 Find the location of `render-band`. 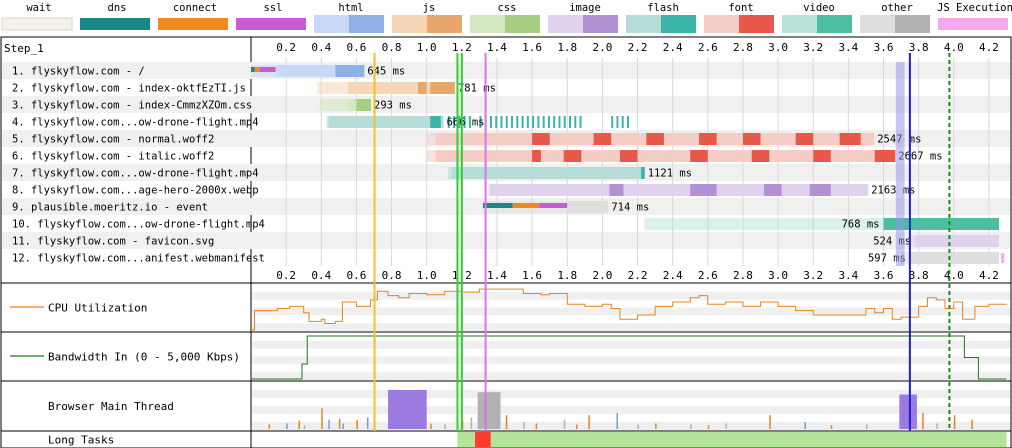

render-band is located at coordinates (900, 164).